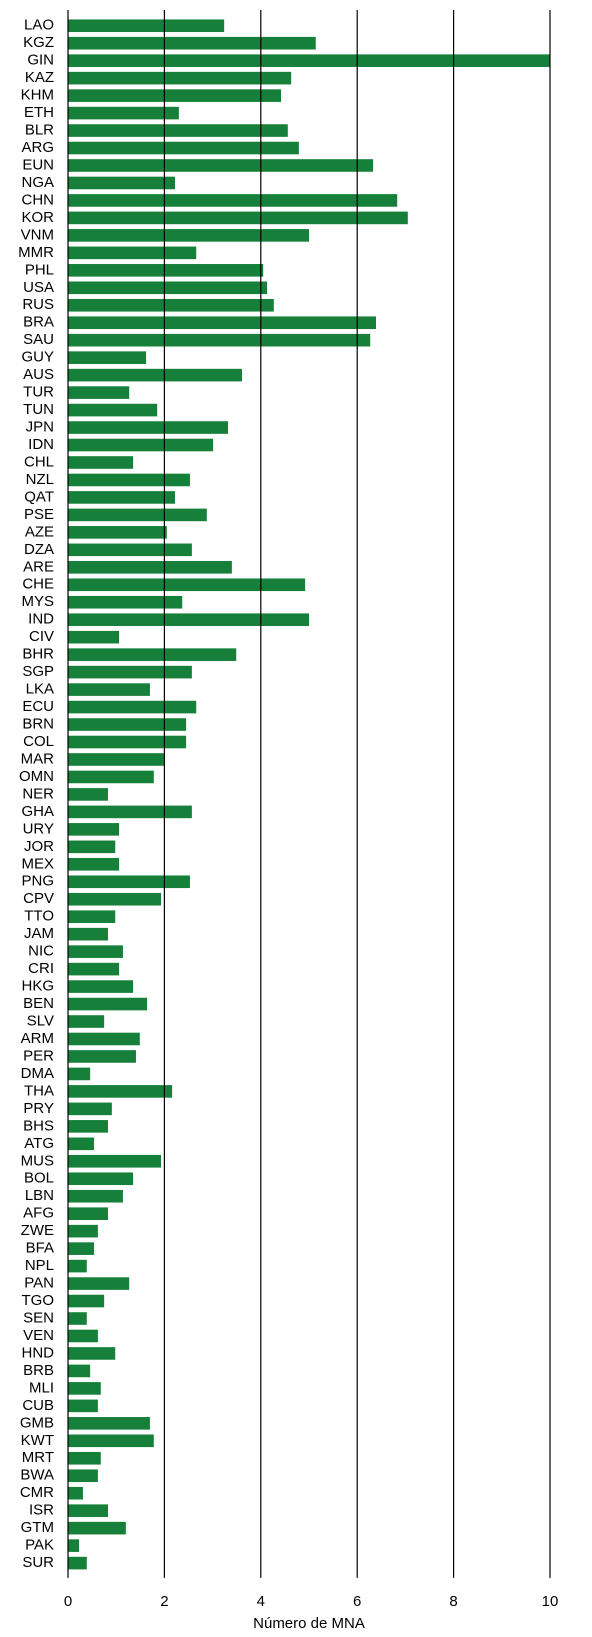  I want to click on y-tick-label: NPL, so click(39, 1265).